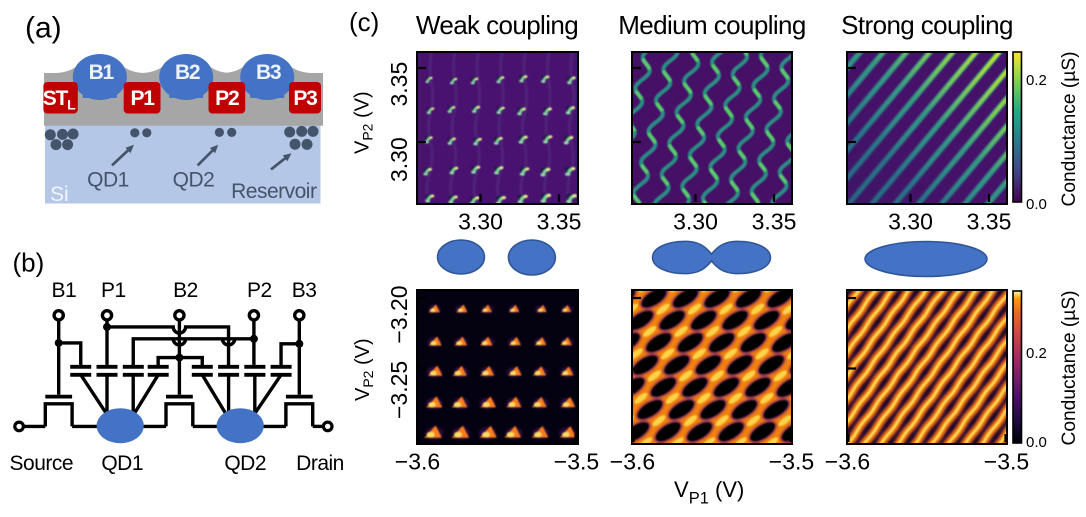 This screenshot has width=1086, height=517. What do you see at coordinates (712, 25) in the screenshot?
I see `svg-text: Medium coupling` at bounding box center [712, 25].